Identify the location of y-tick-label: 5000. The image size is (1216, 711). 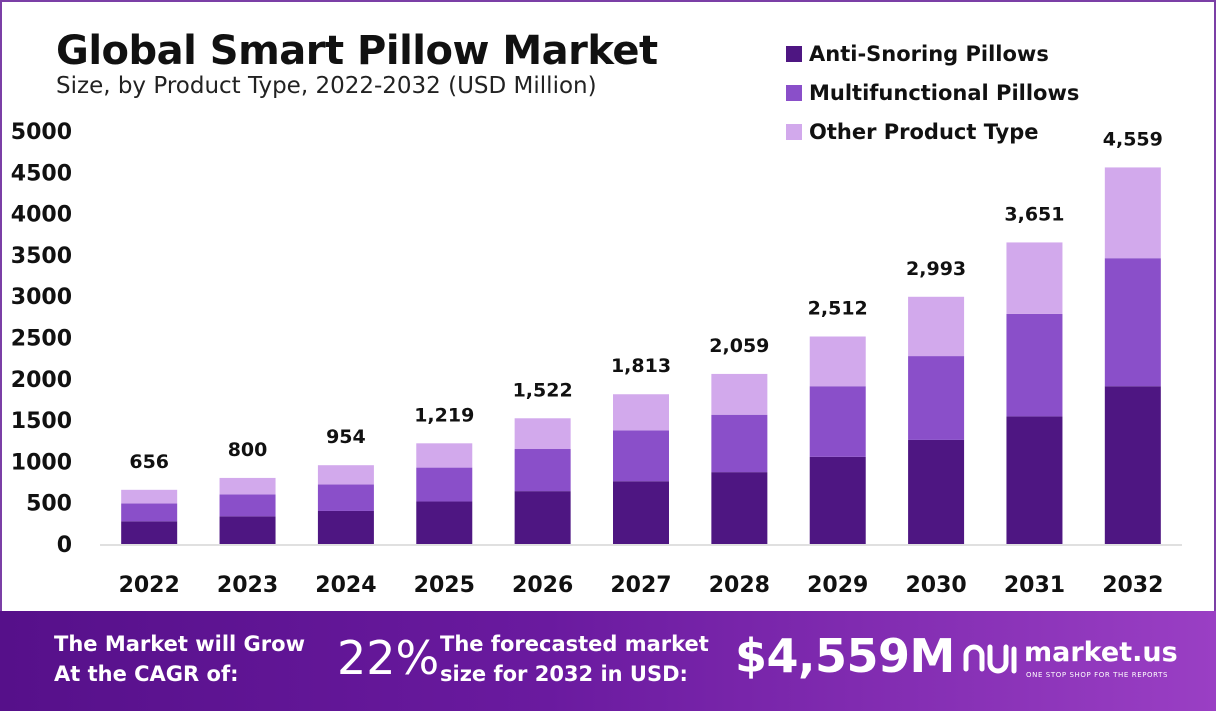
(41, 132).